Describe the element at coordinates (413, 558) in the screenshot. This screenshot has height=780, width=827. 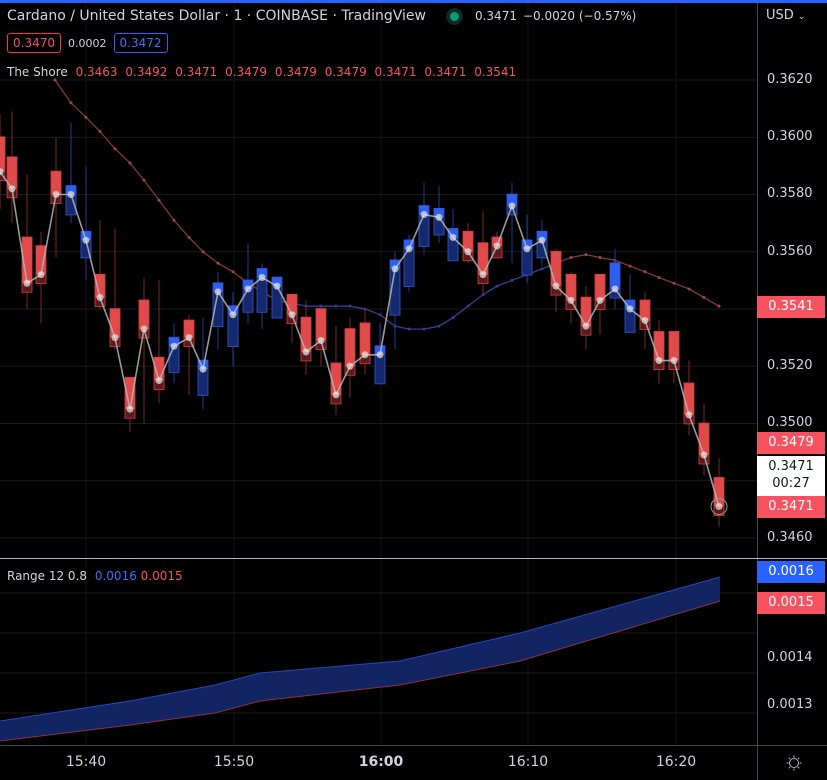
I see `pane-separator` at that location.